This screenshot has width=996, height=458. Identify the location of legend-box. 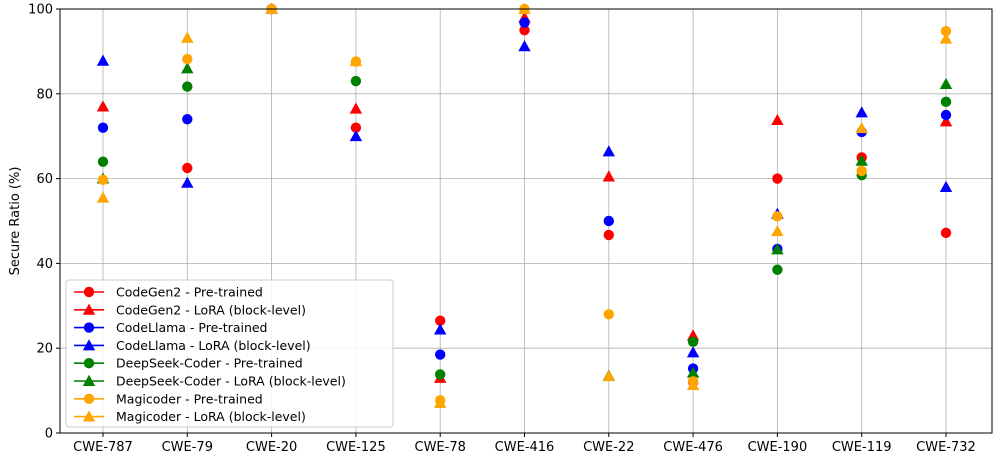
(229, 353).